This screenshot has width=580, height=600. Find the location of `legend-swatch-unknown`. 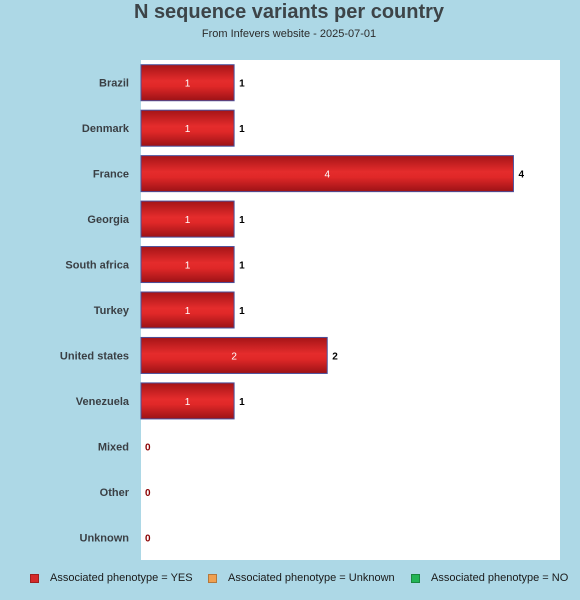

legend-swatch-unknown is located at coordinates (212, 578).